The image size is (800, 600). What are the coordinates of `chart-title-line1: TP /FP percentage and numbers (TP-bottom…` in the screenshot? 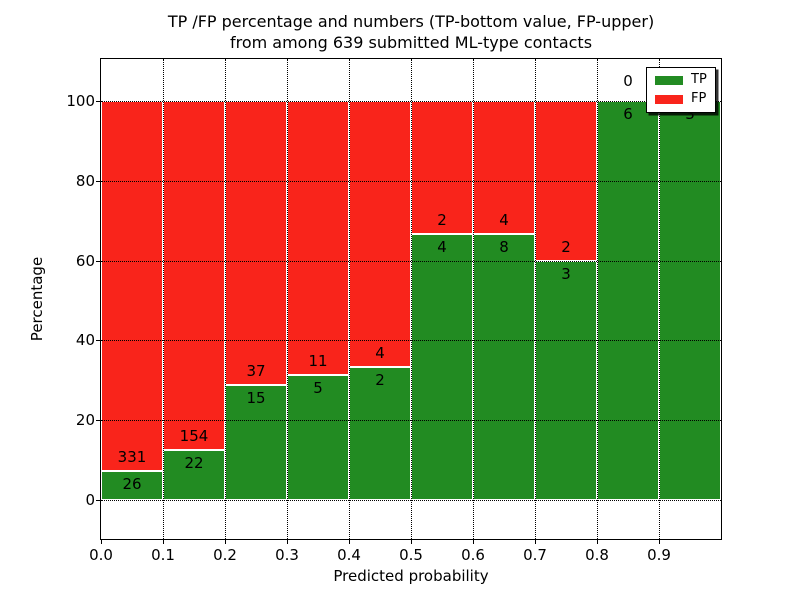 It's located at (411, 21).